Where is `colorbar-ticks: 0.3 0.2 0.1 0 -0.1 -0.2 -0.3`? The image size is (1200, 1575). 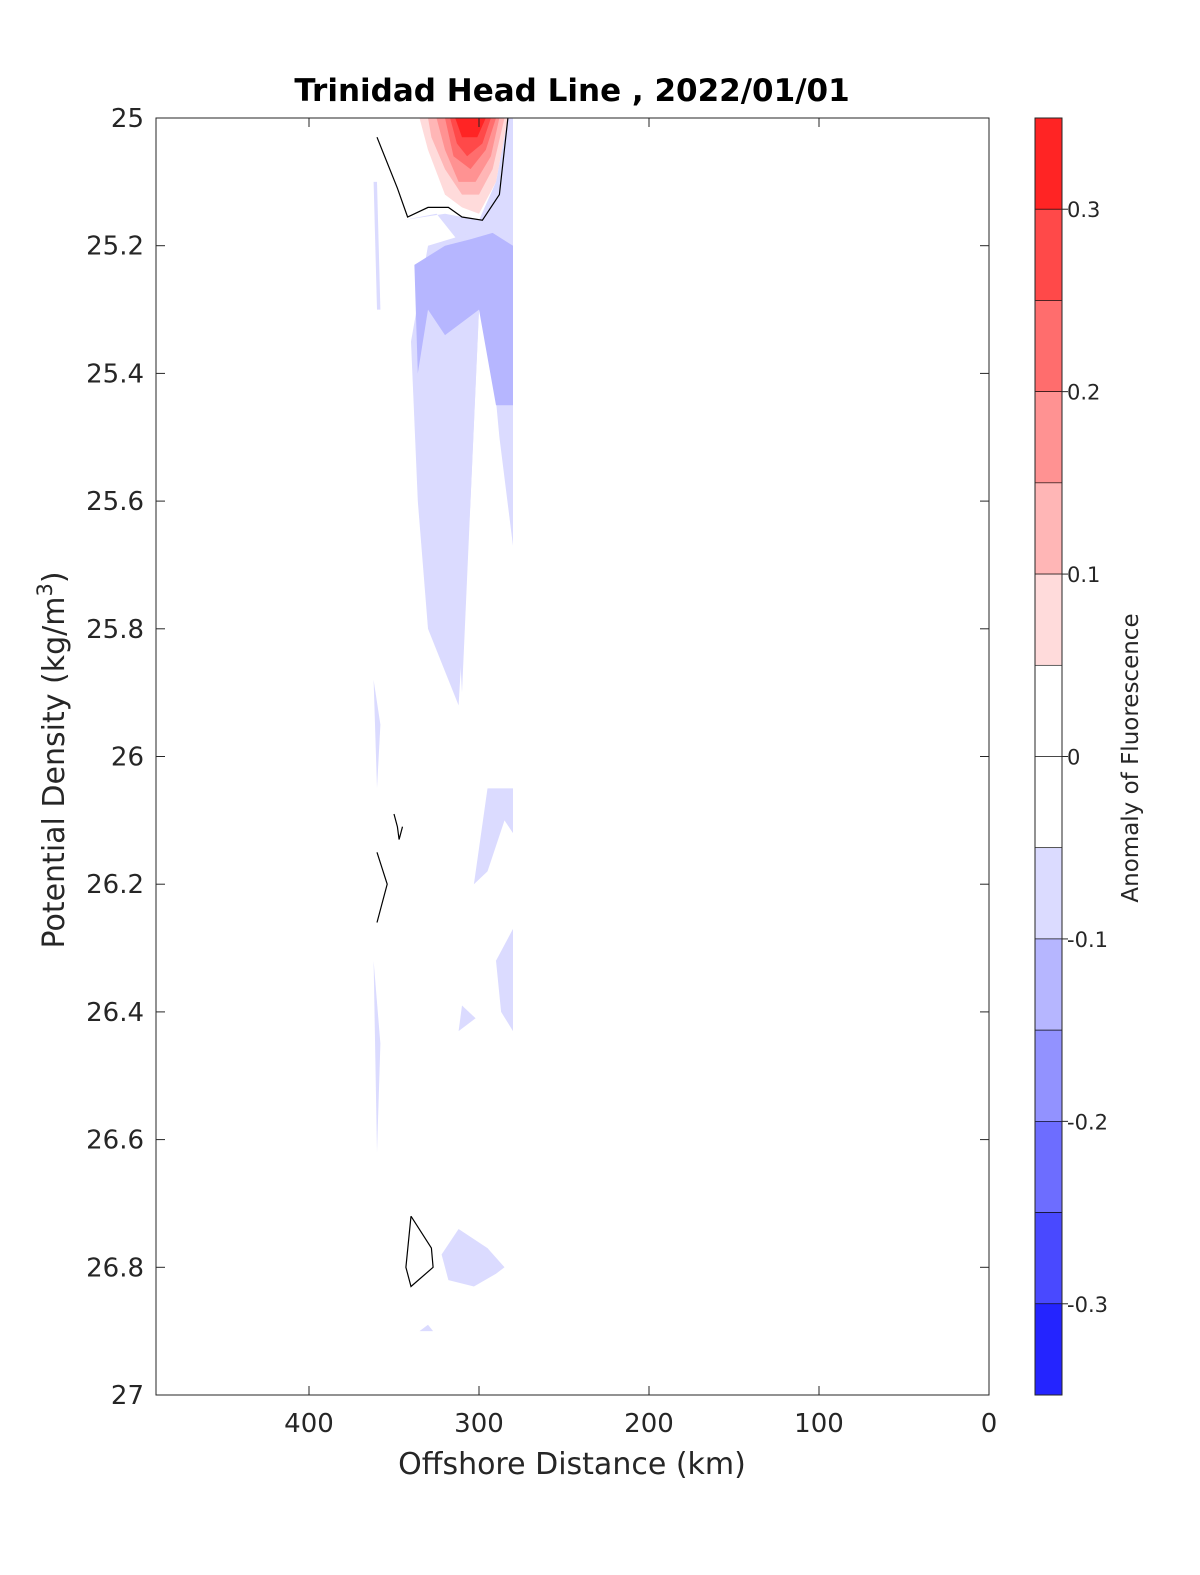
colorbar-ticks: 0.3 0.2 0.1 0 -0.1 -0.2 -0.3 is located at coordinates (1085, 757).